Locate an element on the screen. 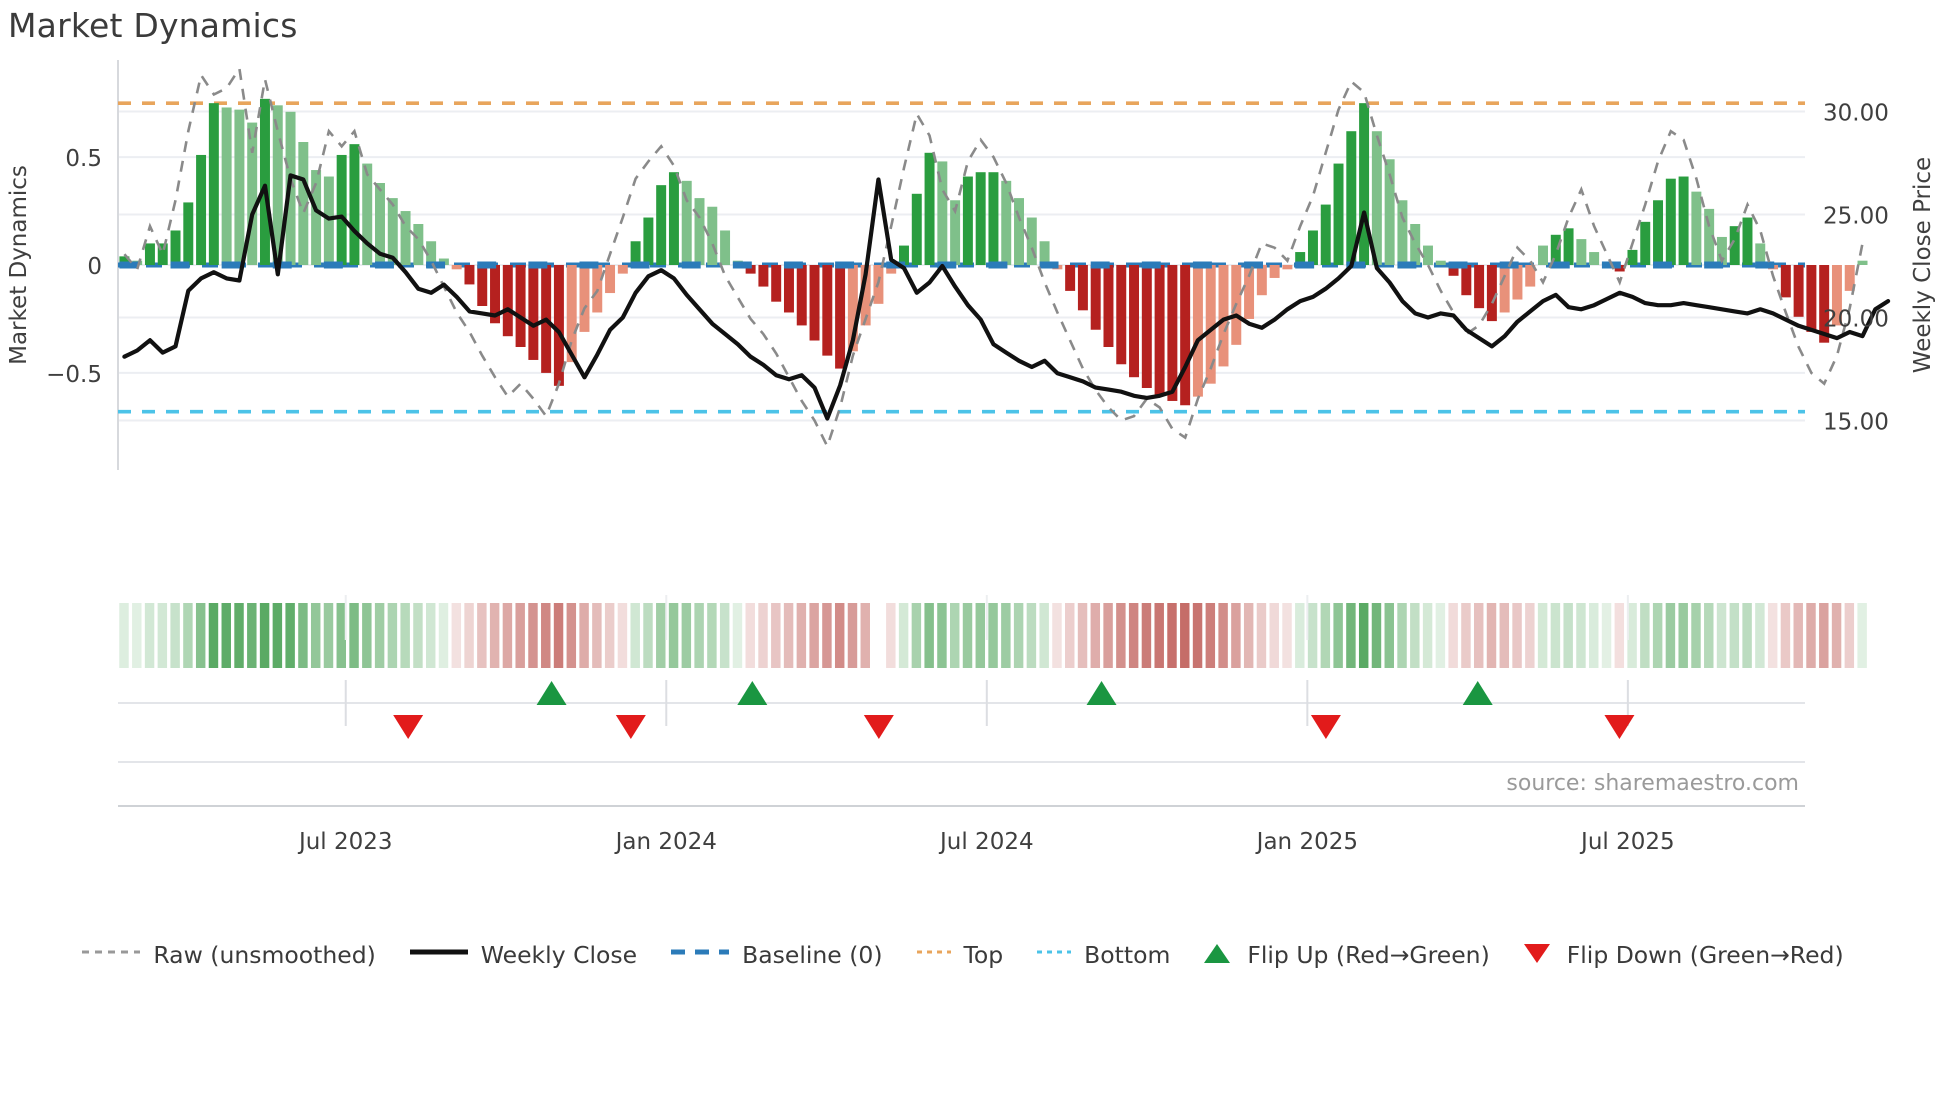  legend-label: Top is located at coordinates (983, 955).